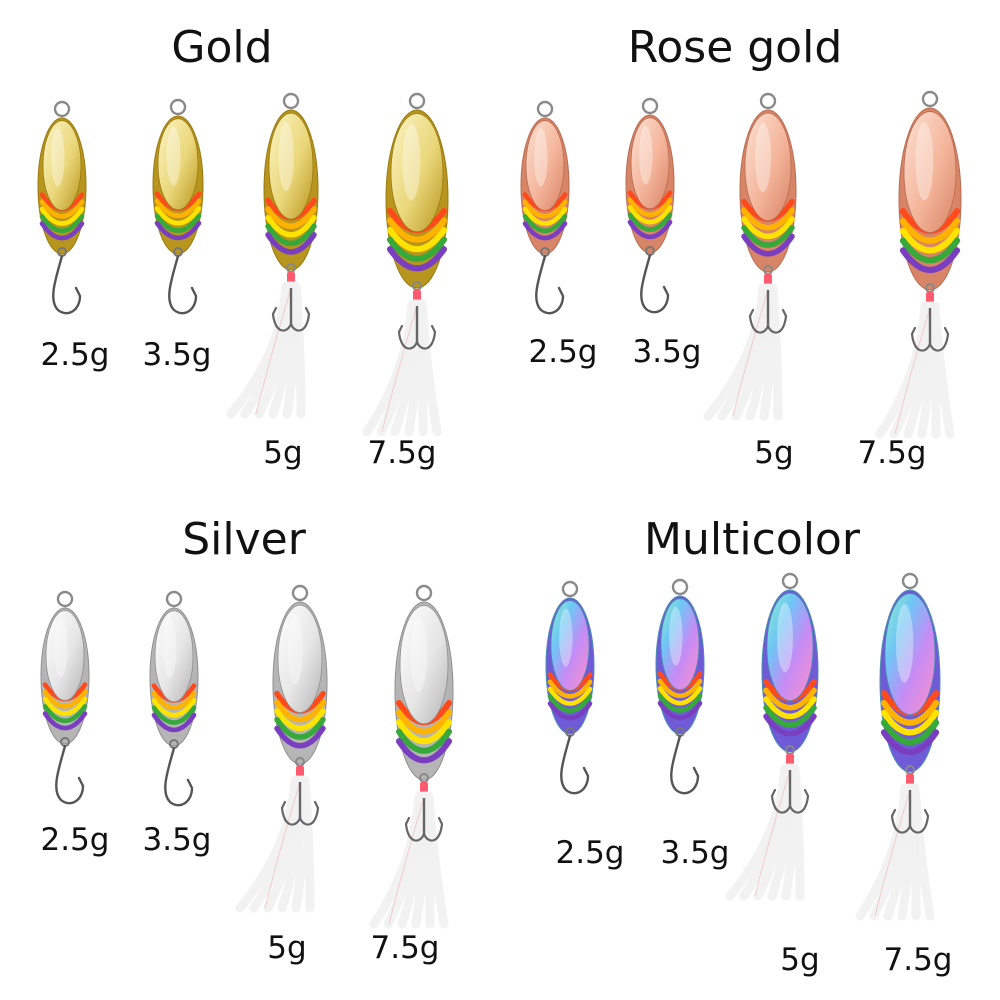  What do you see at coordinates (244, 539) in the screenshot?
I see `group-title-silver: Silver` at bounding box center [244, 539].